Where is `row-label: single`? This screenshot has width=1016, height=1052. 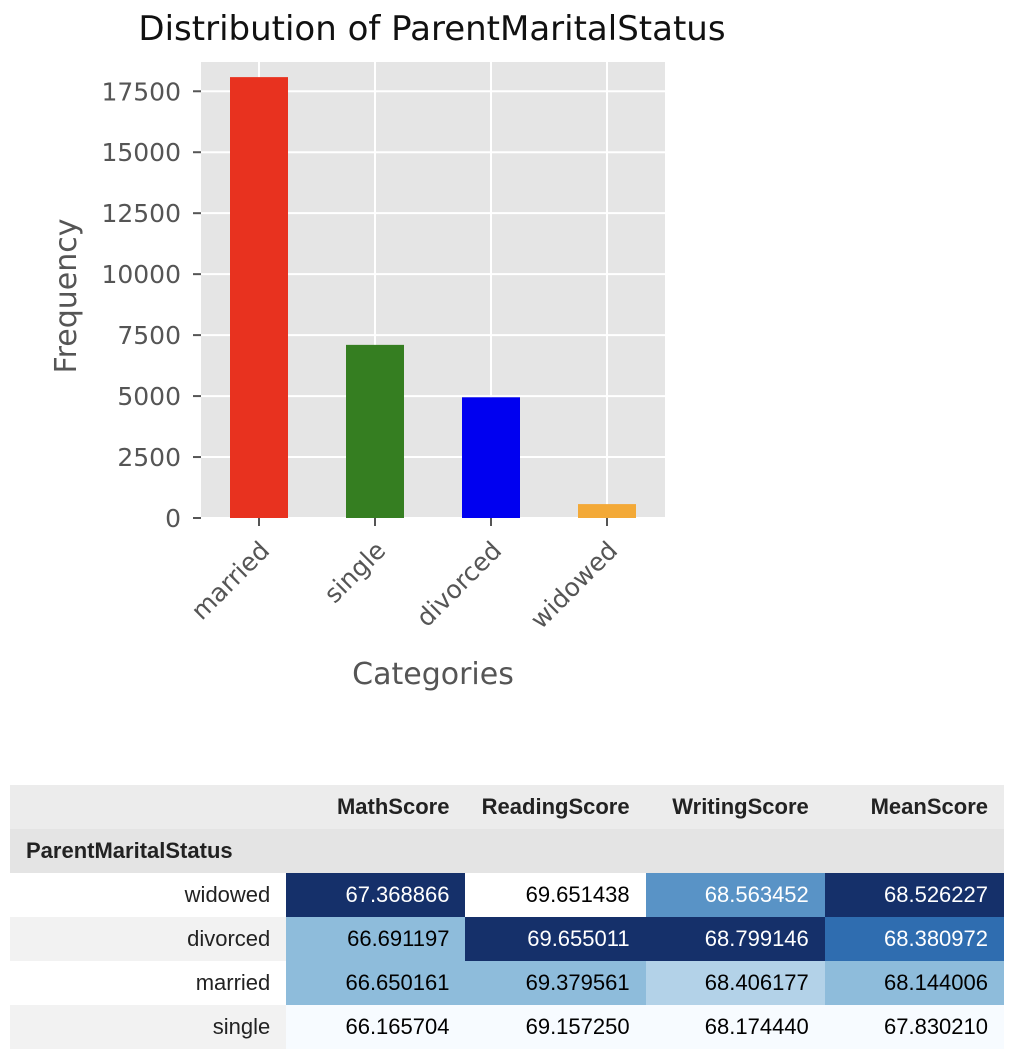
row-label: single is located at coordinates (148, 1027).